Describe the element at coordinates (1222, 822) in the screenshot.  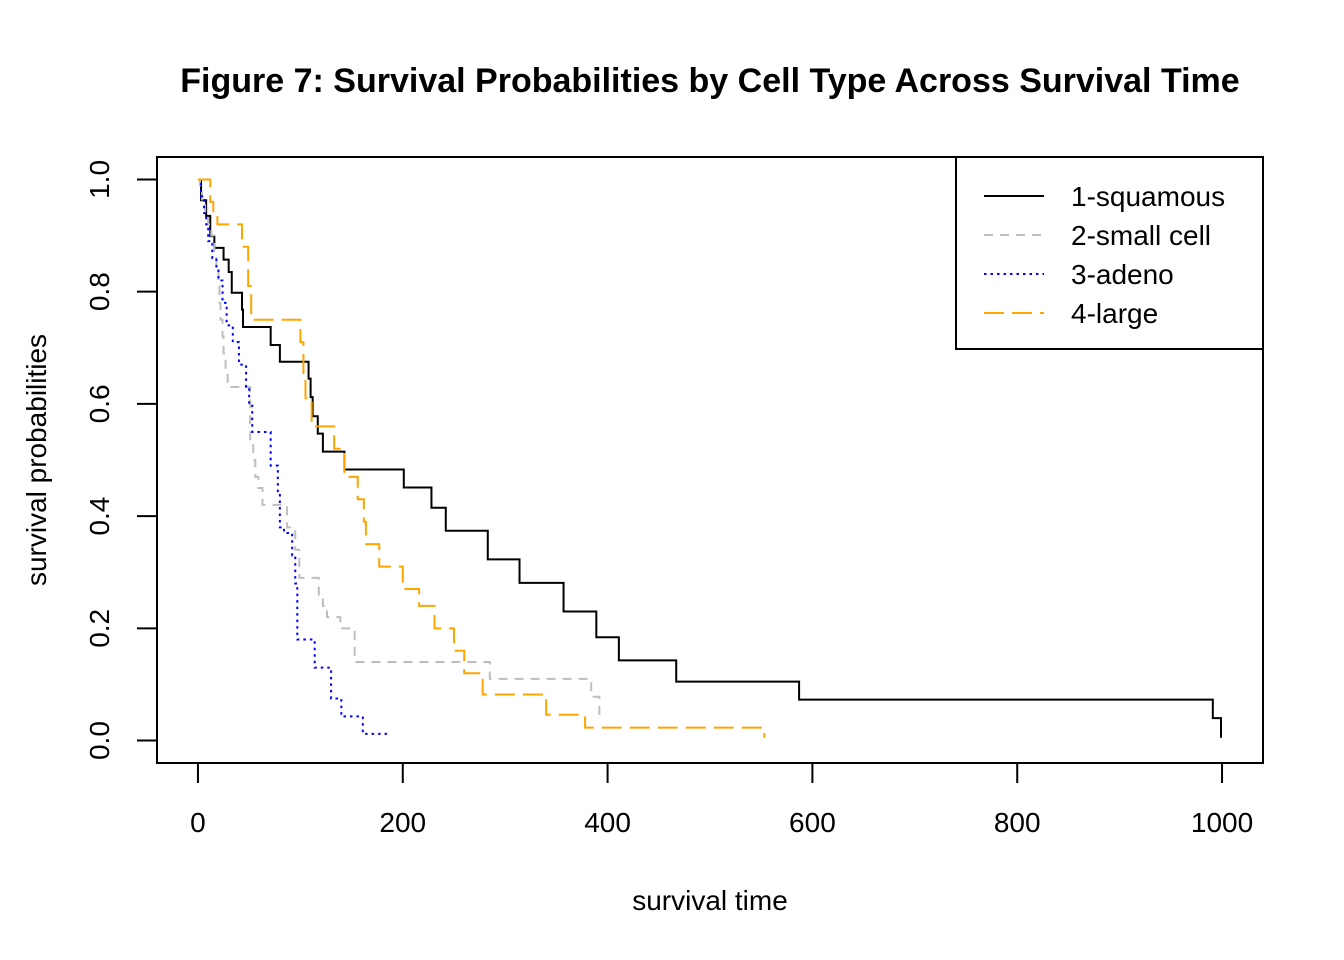
I see `x-tick-label: 1000` at that location.